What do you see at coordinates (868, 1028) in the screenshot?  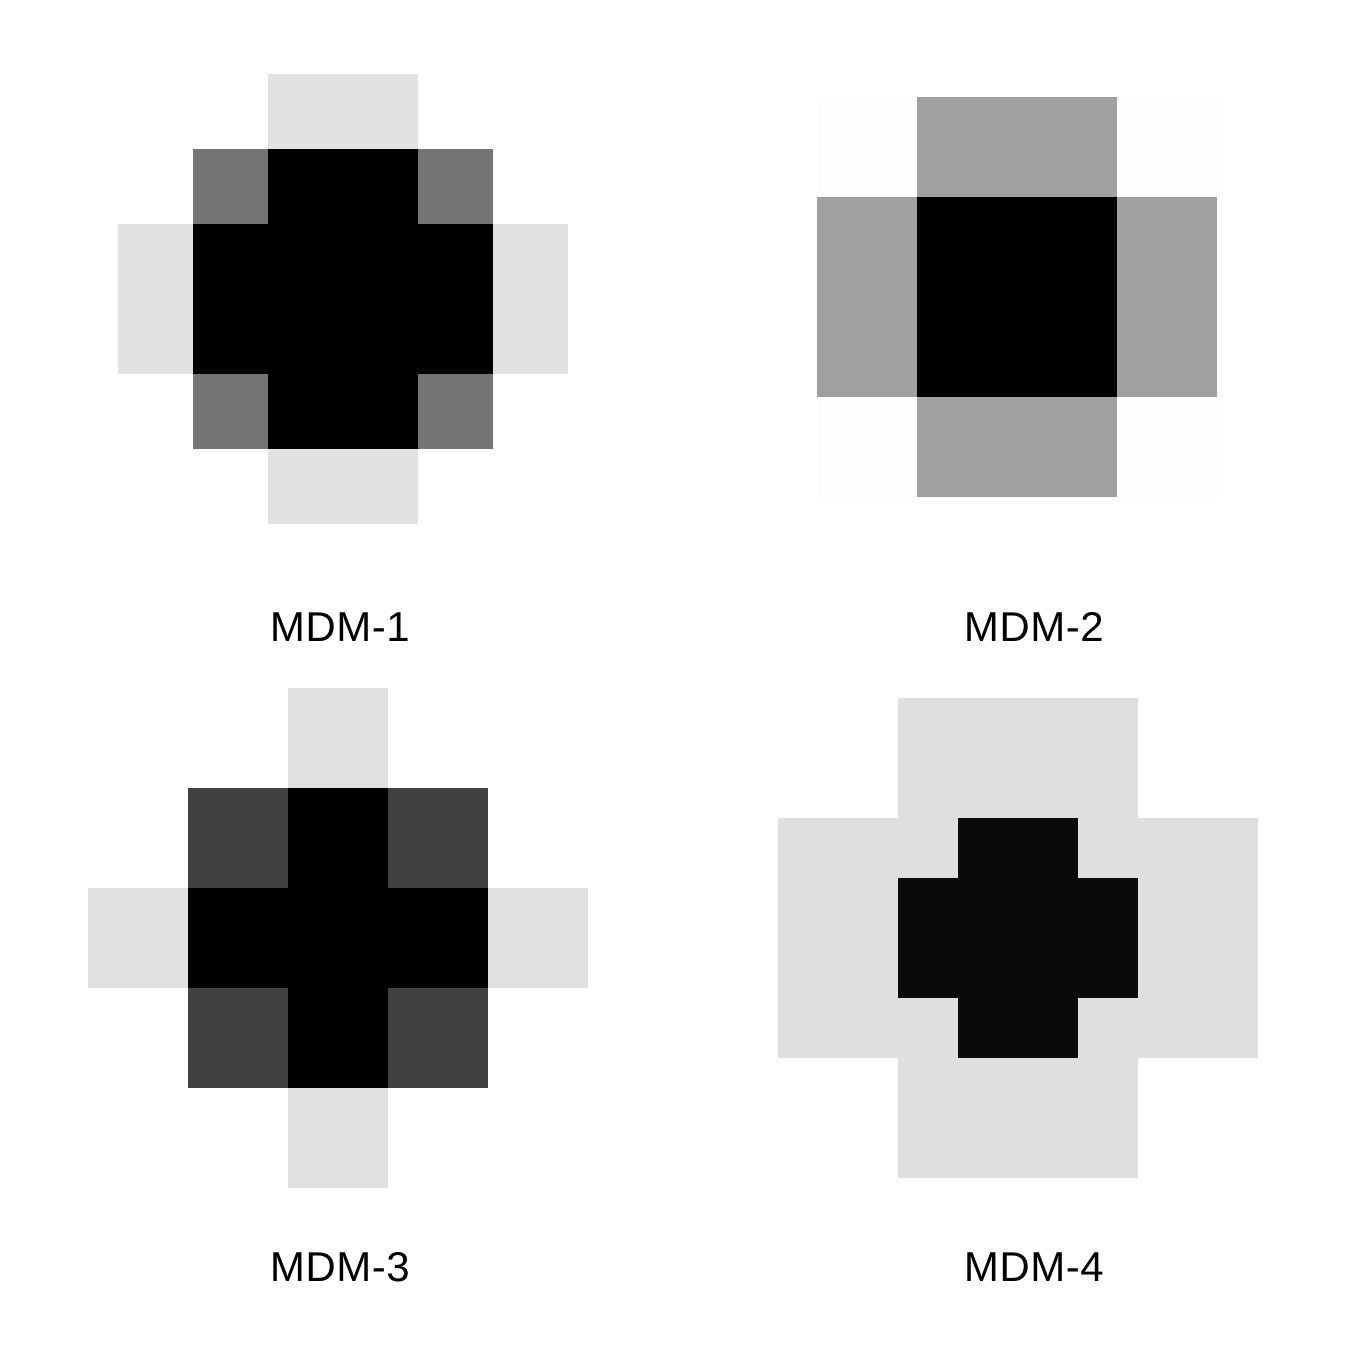 I see `mdm-4-pixel-r5-c1` at bounding box center [868, 1028].